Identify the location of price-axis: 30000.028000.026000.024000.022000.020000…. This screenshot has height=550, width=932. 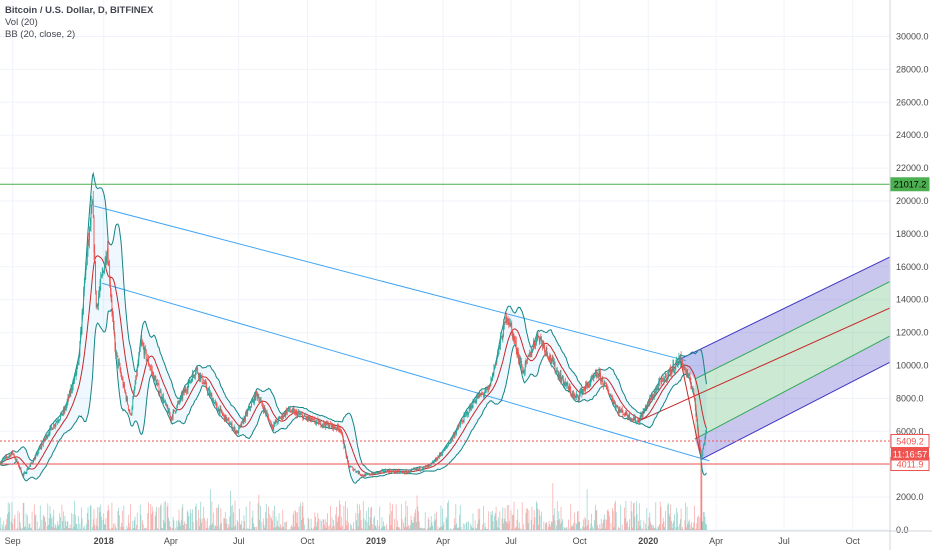
(909, 275).